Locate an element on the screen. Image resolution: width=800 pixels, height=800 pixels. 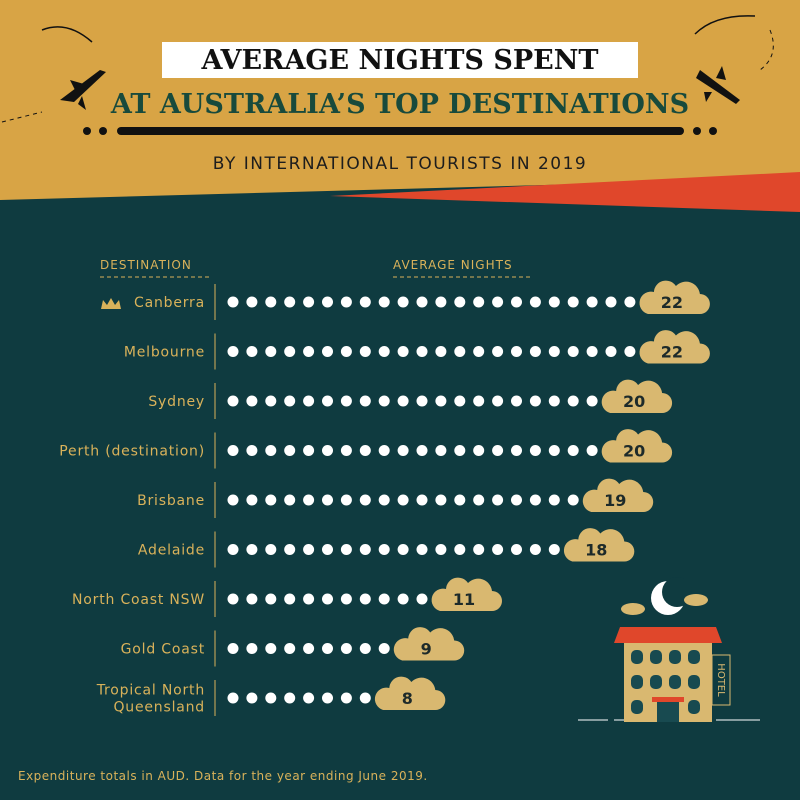
value-label: 18 is located at coordinates (596, 550).